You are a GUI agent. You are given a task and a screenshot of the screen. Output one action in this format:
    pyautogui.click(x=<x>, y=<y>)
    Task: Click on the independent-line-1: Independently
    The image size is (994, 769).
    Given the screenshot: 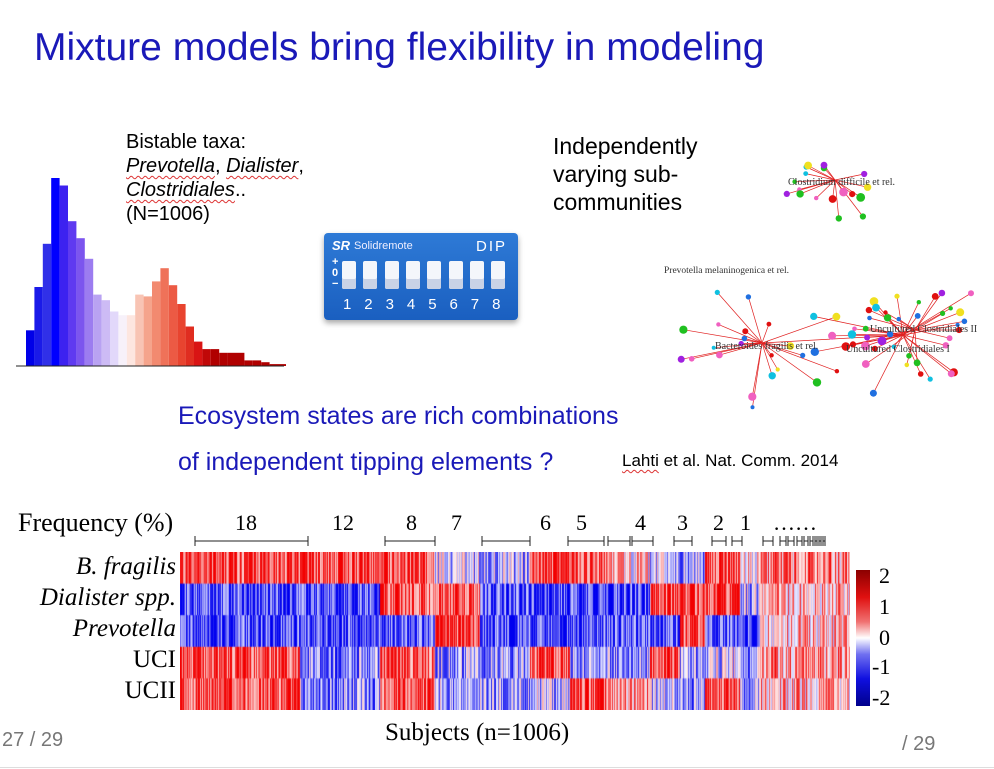 What is the action you would take?
    pyautogui.click(x=625, y=146)
    